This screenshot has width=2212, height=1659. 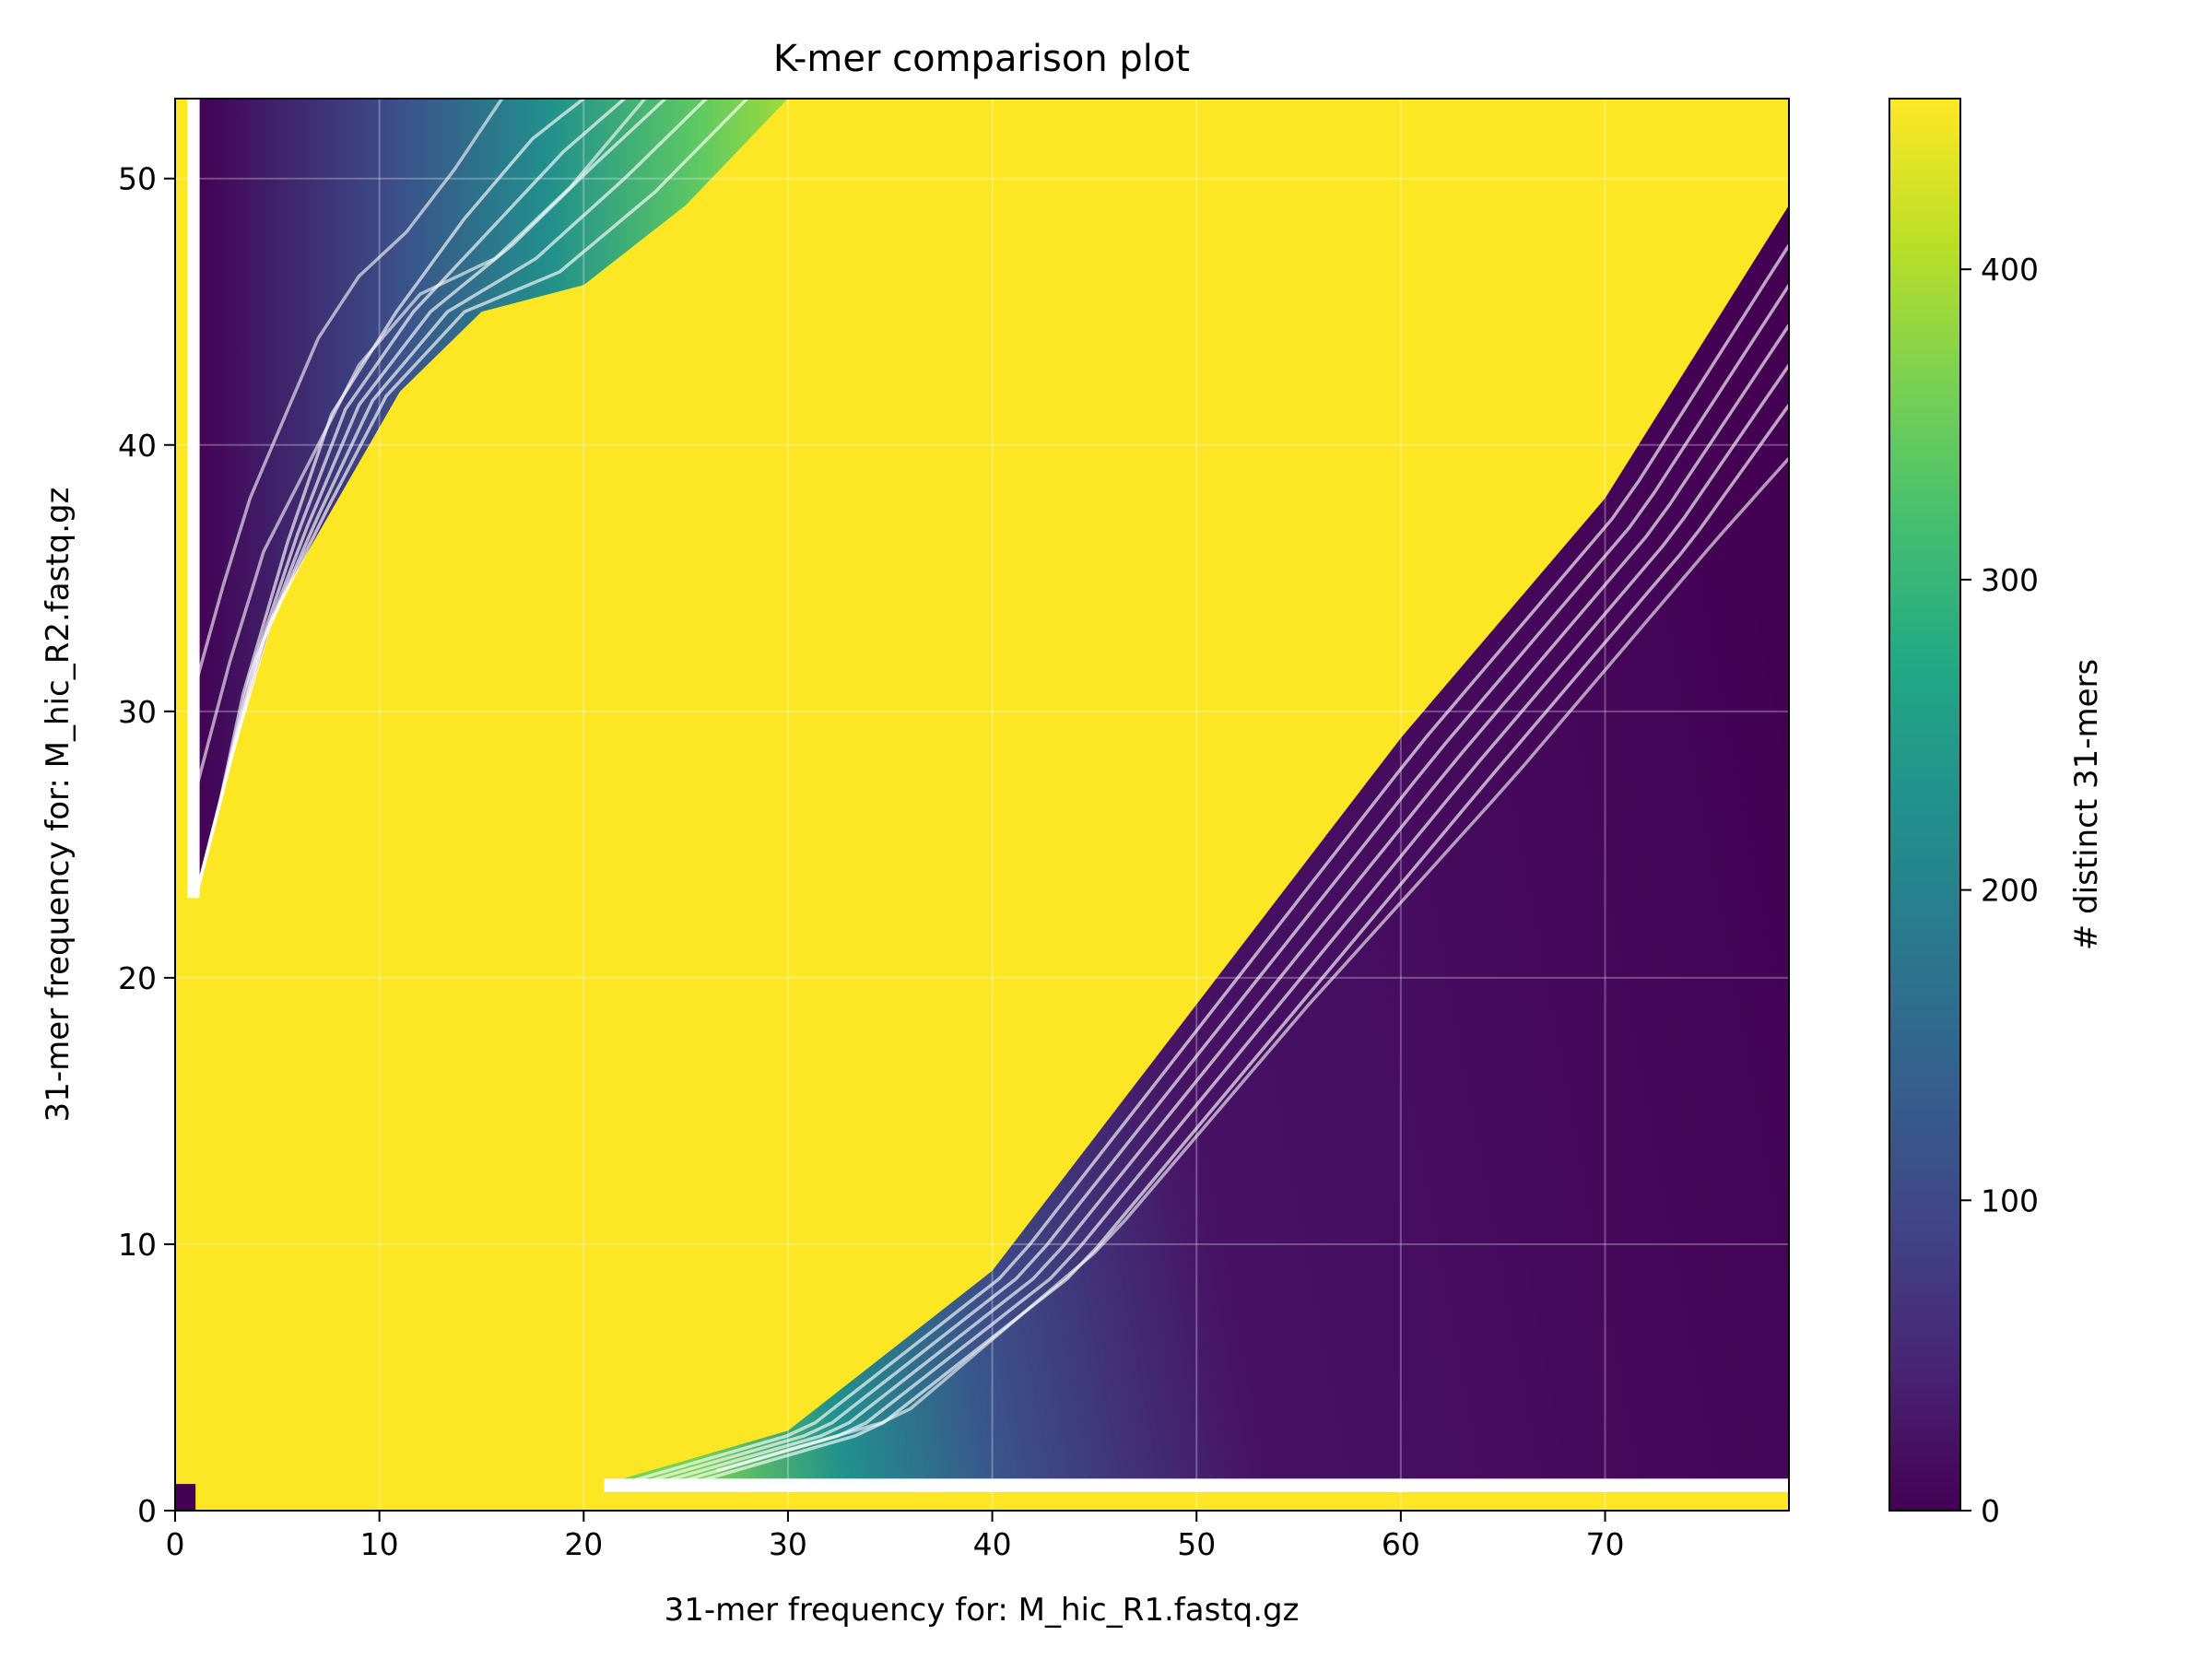 I want to click on colorbar-tick-label: 300, so click(x=2010, y=580).